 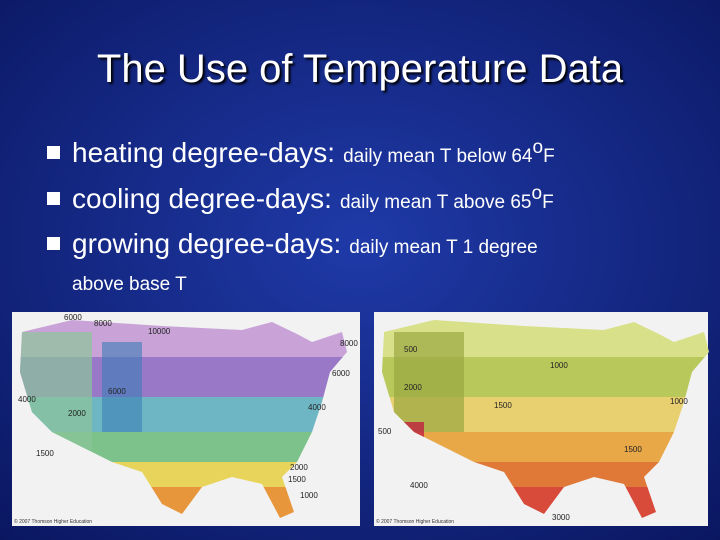 What do you see at coordinates (561, 517) in the screenshot?
I see `map-label: 3000` at bounding box center [561, 517].